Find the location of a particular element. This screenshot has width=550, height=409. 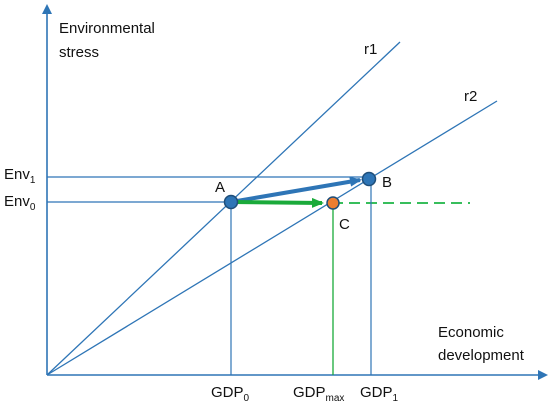

y-axis-title-line1: Environmental is located at coordinates (107, 28).